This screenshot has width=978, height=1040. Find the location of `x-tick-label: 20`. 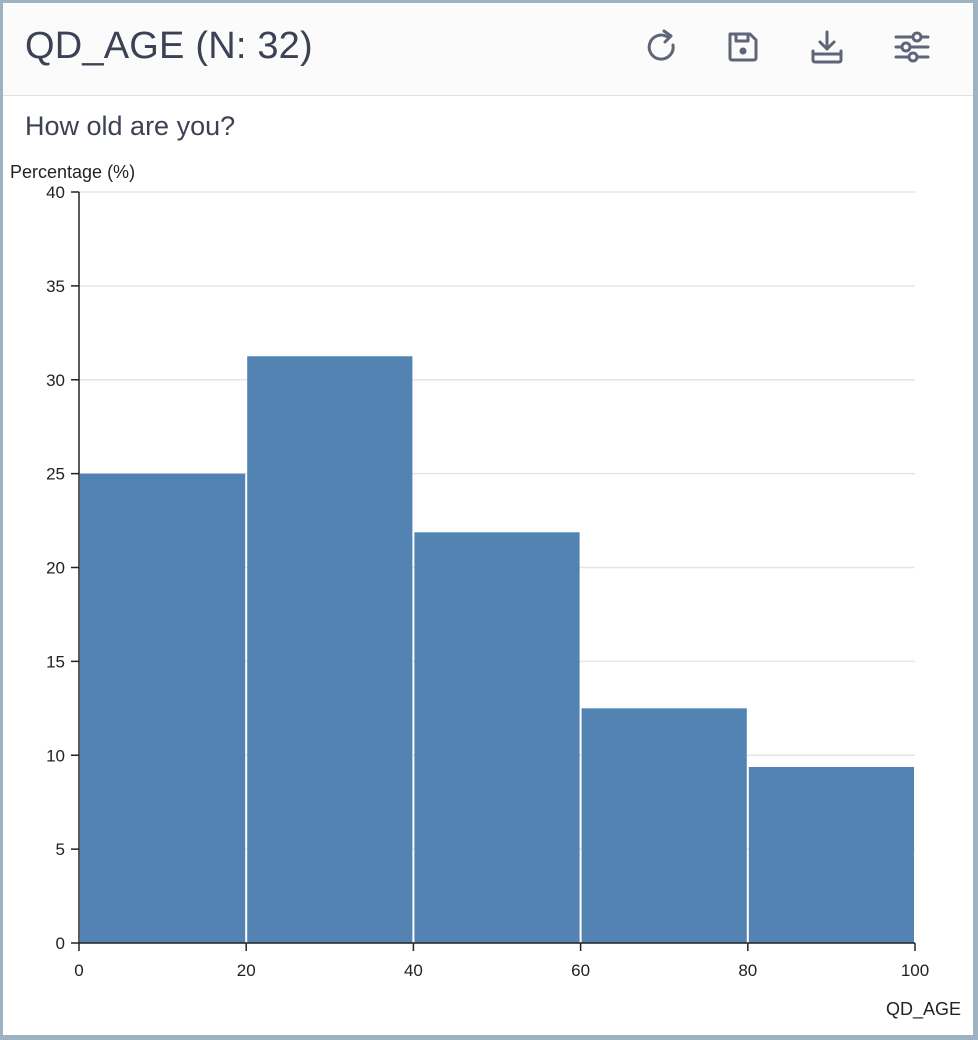

x-tick-label: 20 is located at coordinates (246, 970).